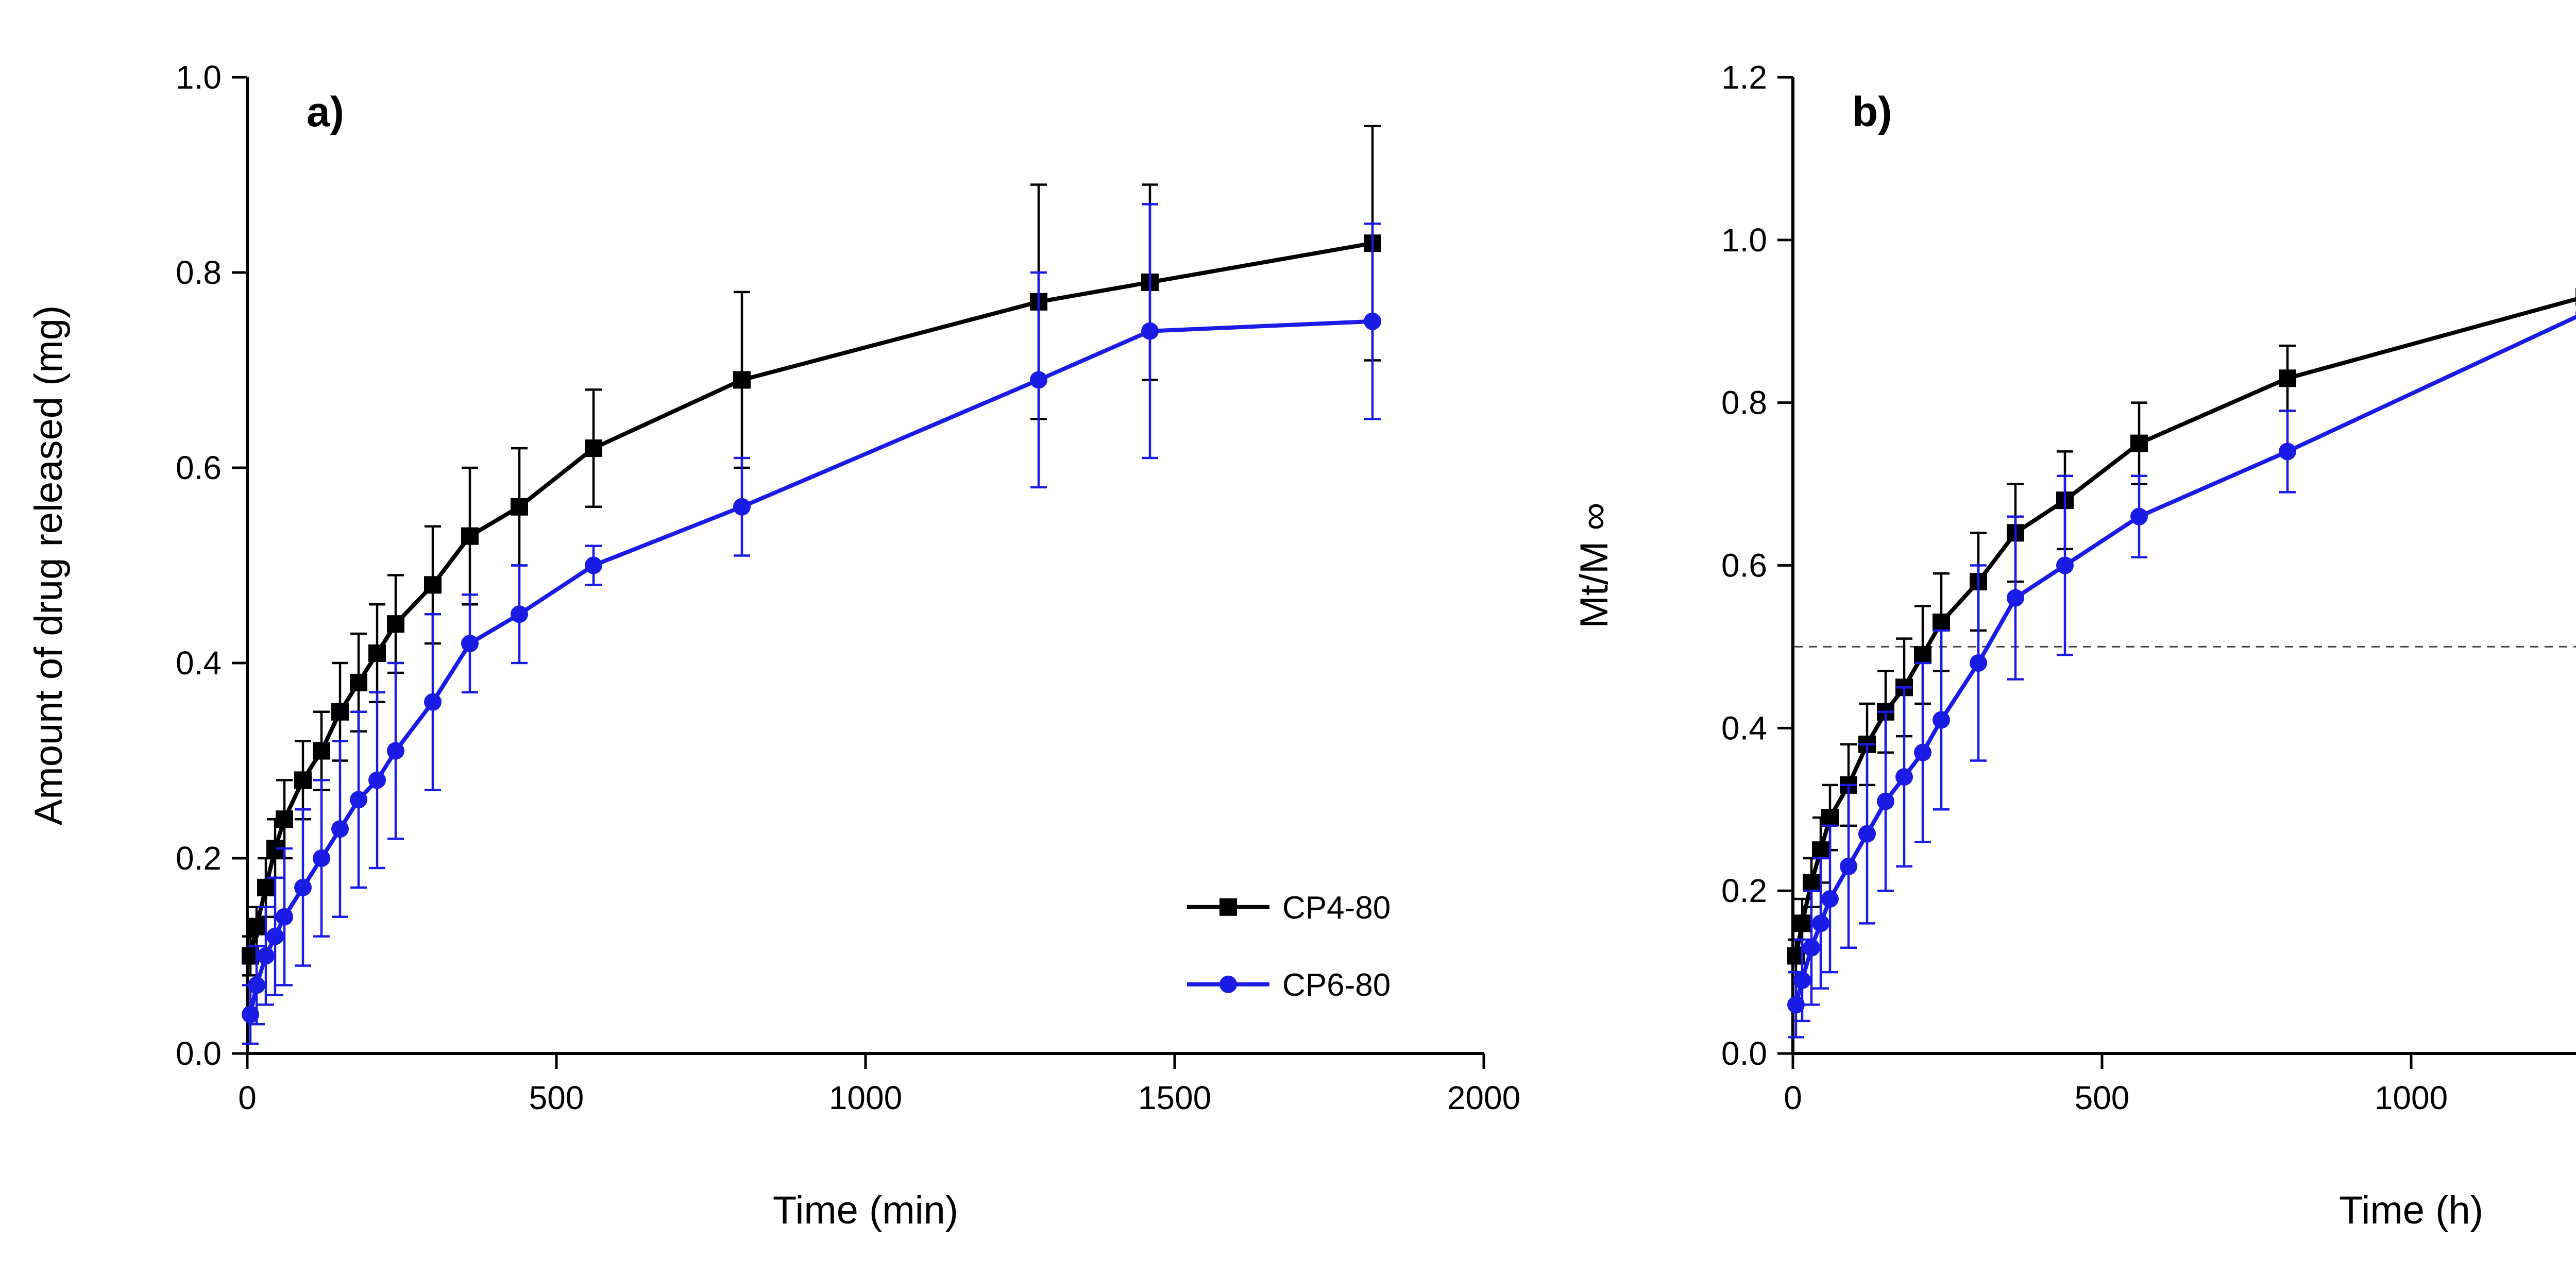 This screenshot has width=2576, height=1275. Describe the element at coordinates (2411, 1210) in the screenshot. I see `x-axis-title: Time (h)` at that location.